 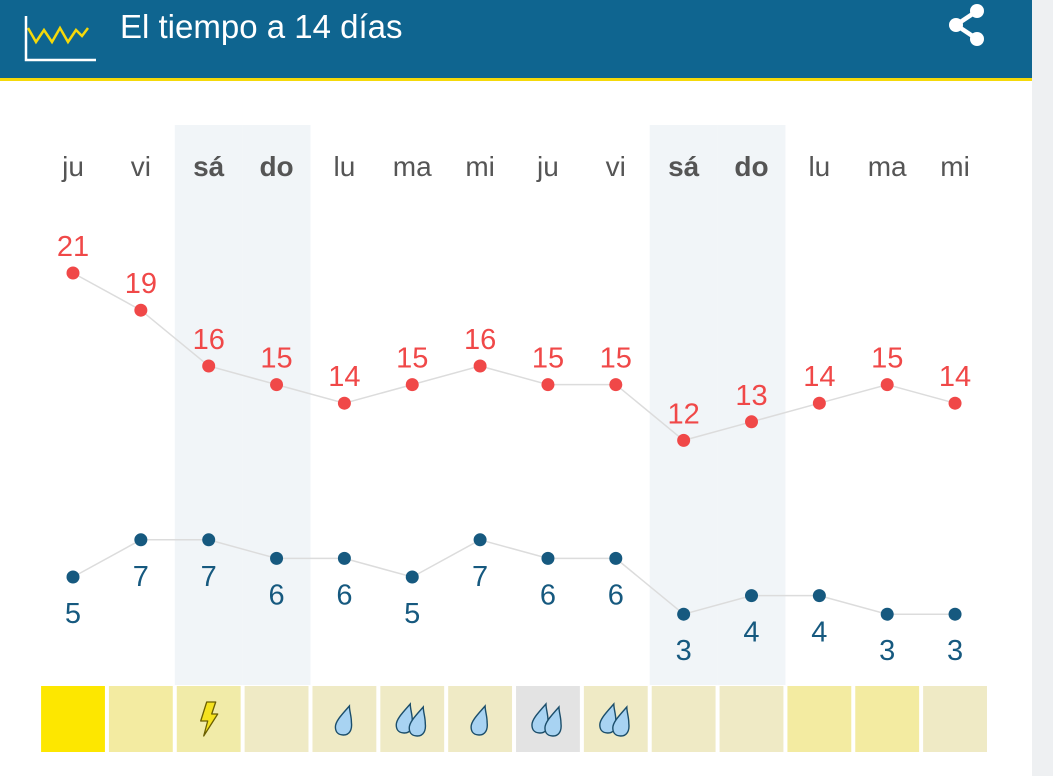 I want to click on max-temp-label: 19, so click(x=141, y=284).